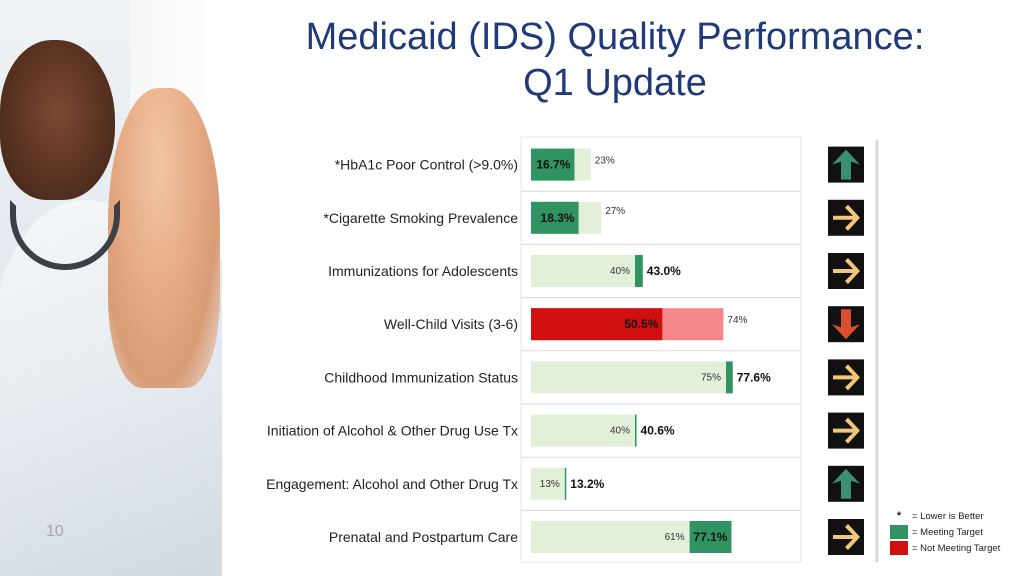 The width and height of the screenshot is (1024, 576). Describe the element at coordinates (641, 324) in the screenshot. I see `actual-value-label: 50.5%` at that location.